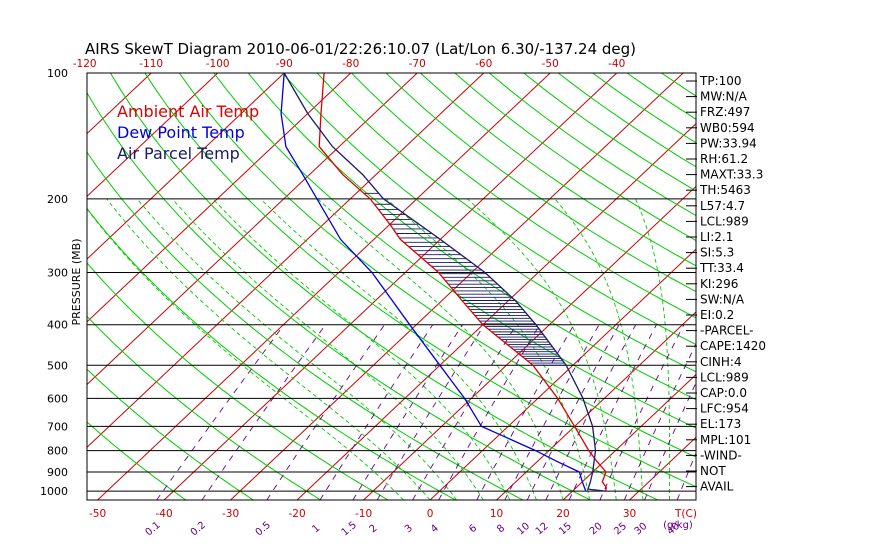 The image size is (870, 560). Describe the element at coordinates (725, 190) in the screenshot. I see `index-entry: TH:5463` at that location.